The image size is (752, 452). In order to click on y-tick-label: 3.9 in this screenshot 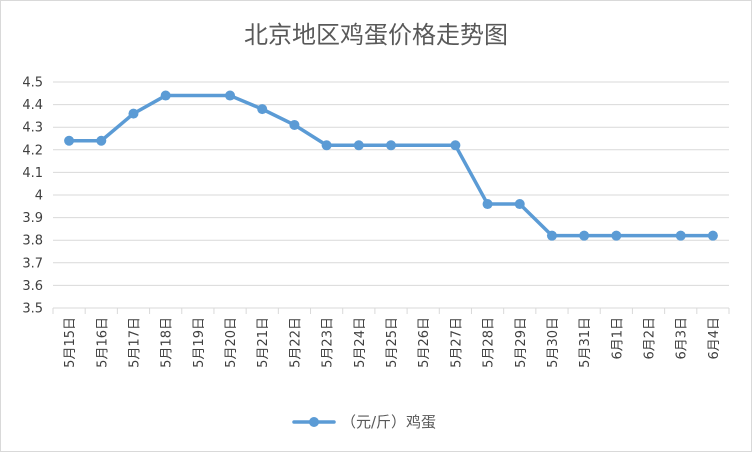, I will do `click(32, 218)`.